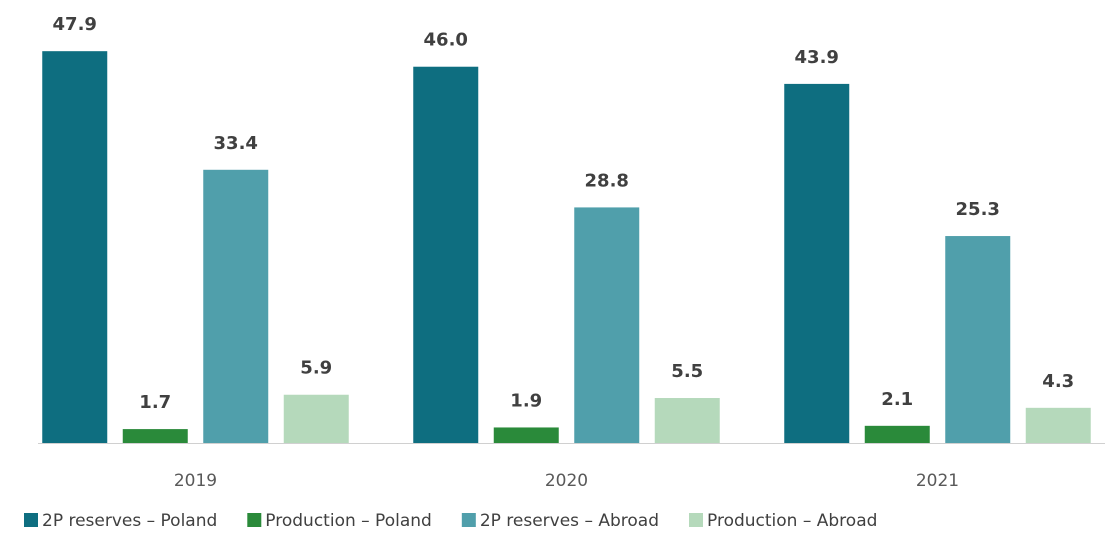 The height and width of the screenshot is (534, 1112). Describe the element at coordinates (792, 521) in the screenshot. I see `legend-label: Production – Abroad` at that location.